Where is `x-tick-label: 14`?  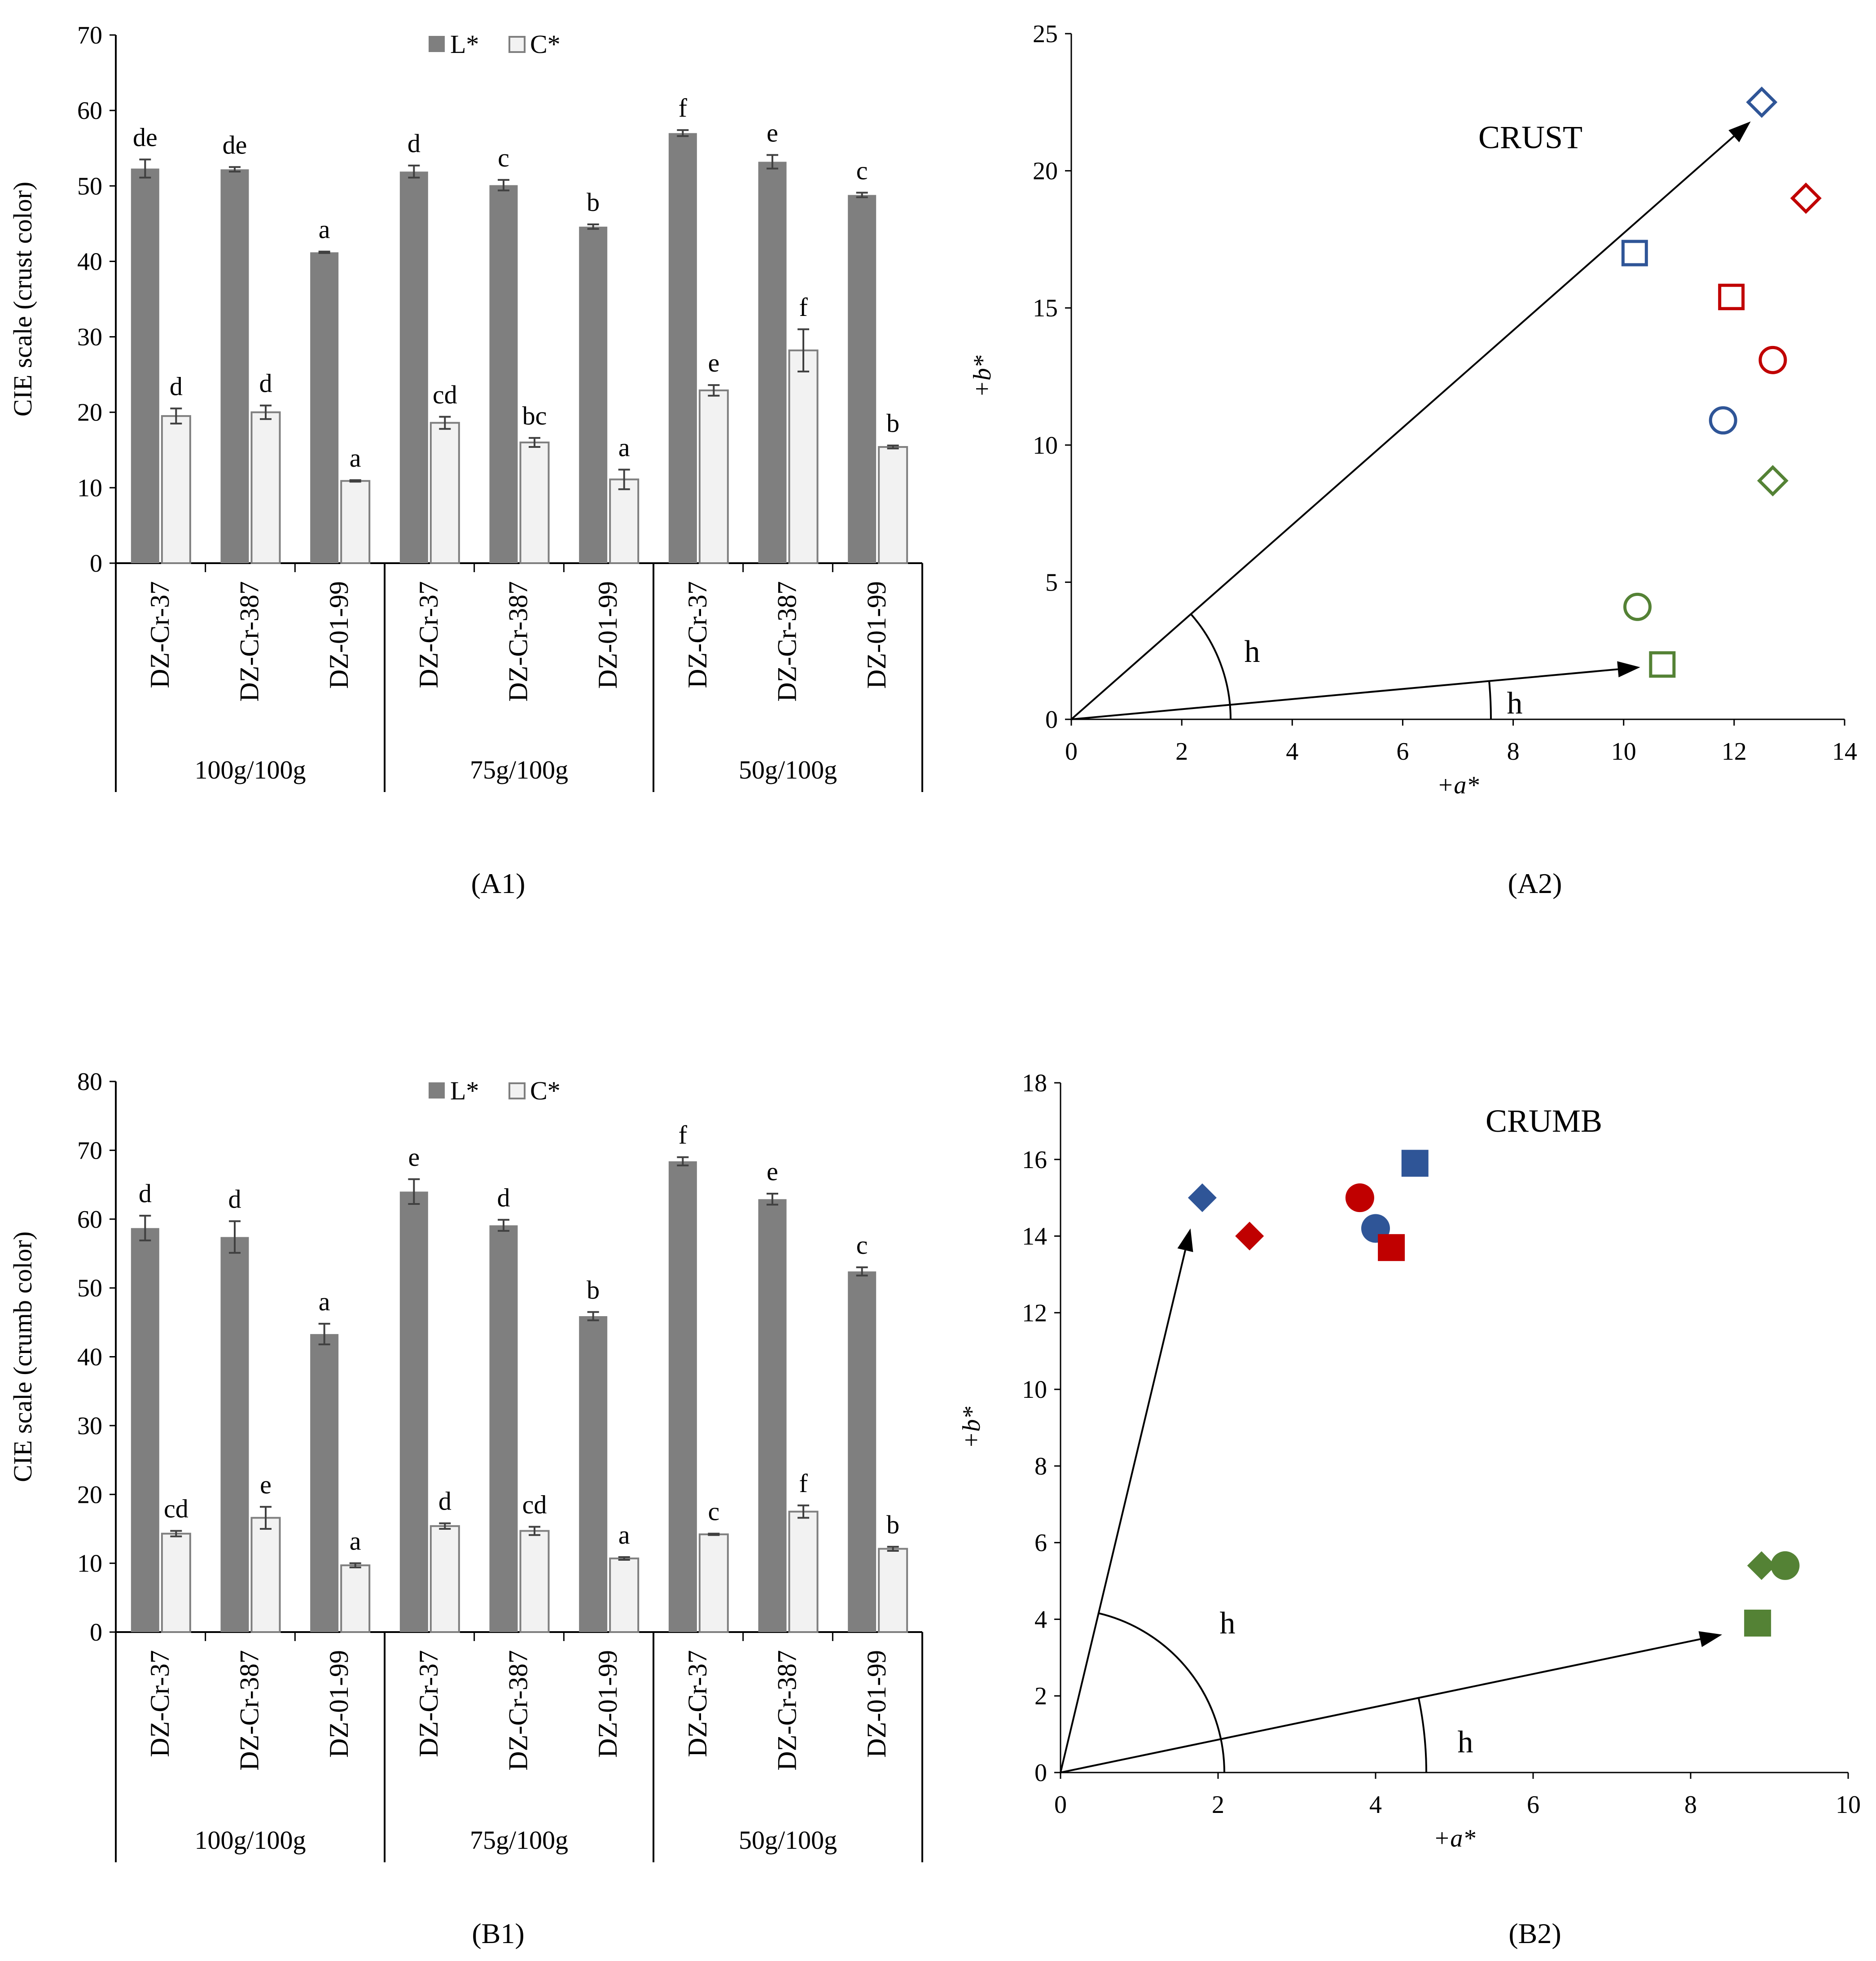 x-tick-label: 14 is located at coordinates (1844, 752).